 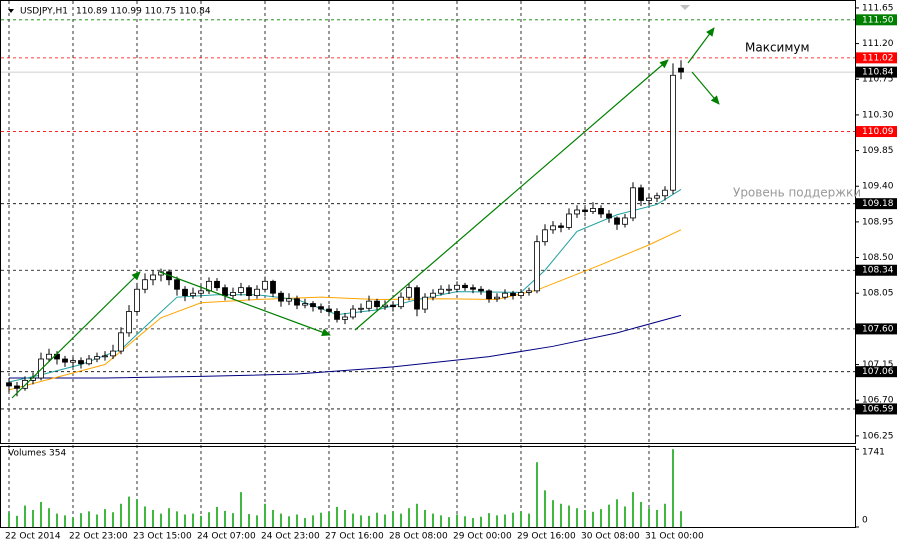 What do you see at coordinates (143, 12) in the screenshot?
I see `chart-subtitle: 110.89 110.99 110.75 110.84` at bounding box center [143, 12].